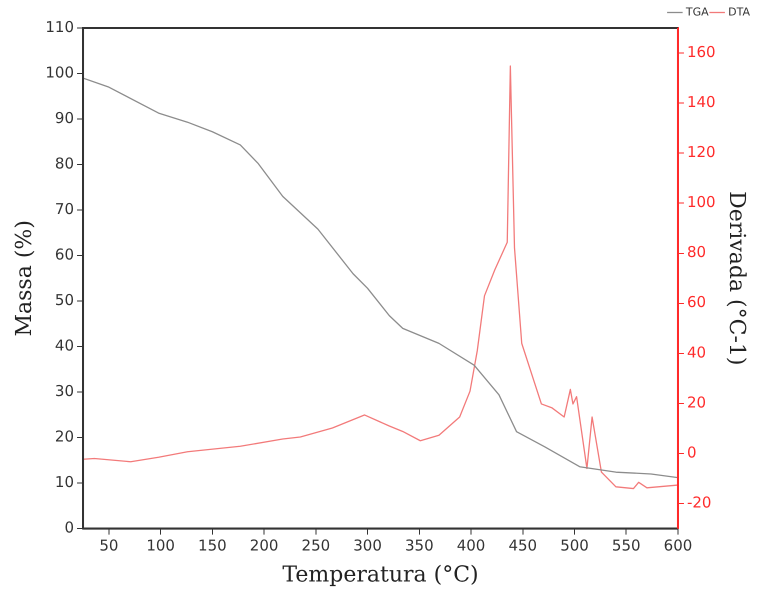 The height and width of the screenshot is (599, 763). What do you see at coordinates (64, 254) in the screenshot?
I see `y-tick-label: 60` at bounding box center [64, 254].